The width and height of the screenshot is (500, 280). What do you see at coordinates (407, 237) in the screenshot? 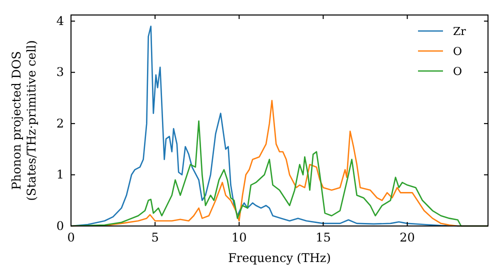
I see `x-tick-label: 20` at bounding box center [407, 237].